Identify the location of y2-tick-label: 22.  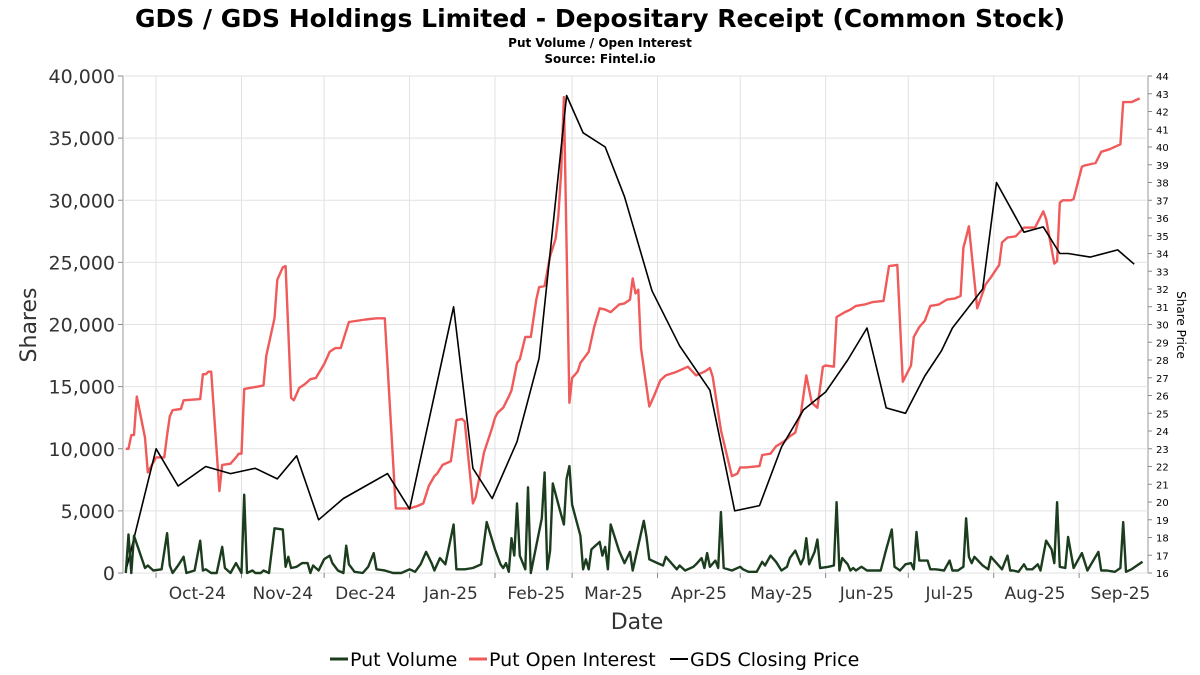
(1162, 468).